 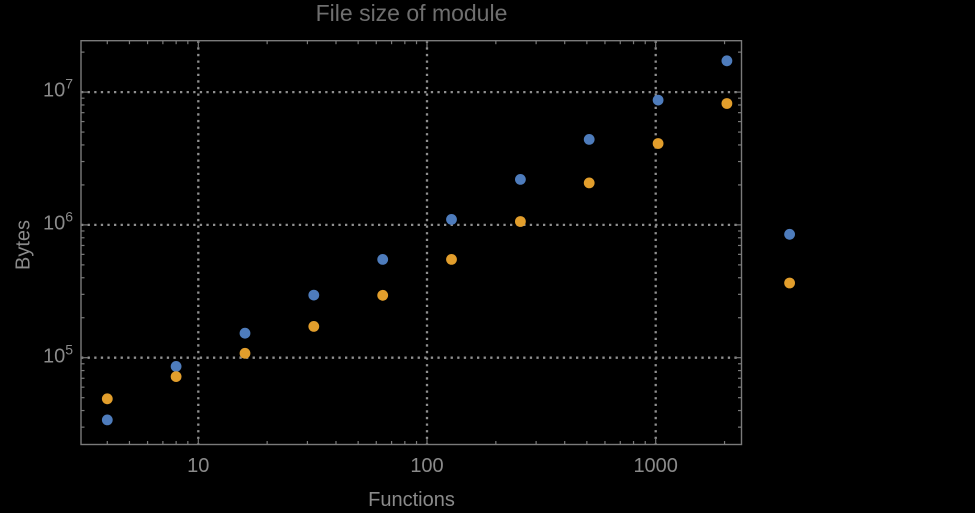 What do you see at coordinates (411, 13) in the screenshot?
I see `chart-title: File size of module` at bounding box center [411, 13].